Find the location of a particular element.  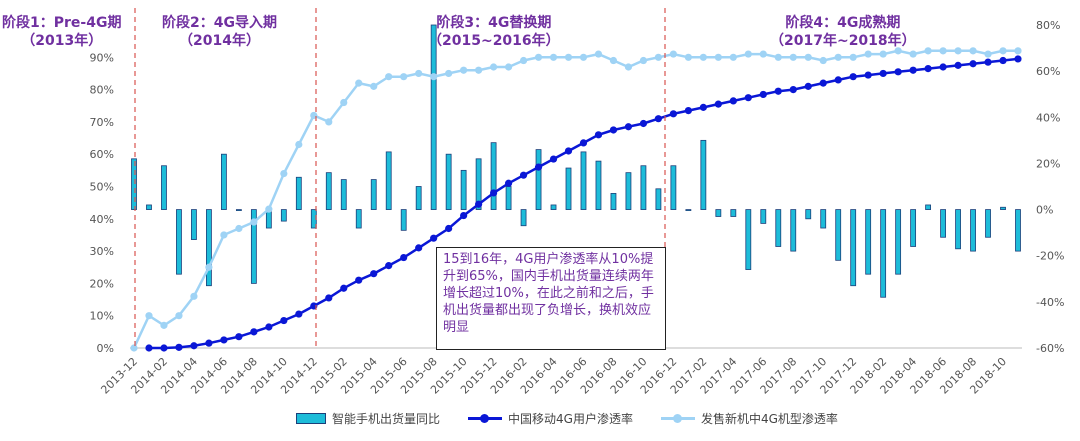

legend-user-line-label: 中国移动4G用户渗透率 is located at coordinates (570, 419).